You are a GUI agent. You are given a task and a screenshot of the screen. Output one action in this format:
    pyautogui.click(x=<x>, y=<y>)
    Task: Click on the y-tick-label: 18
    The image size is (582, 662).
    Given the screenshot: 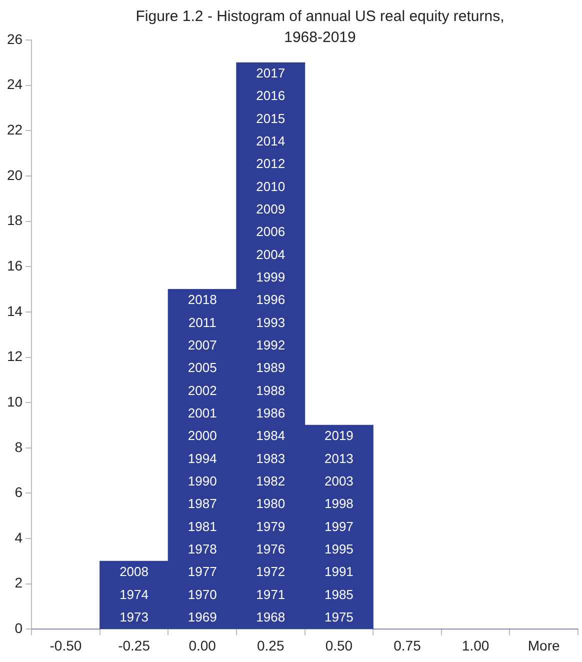 What is the action you would take?
    pyautogui.click(x=14, y=220)
    